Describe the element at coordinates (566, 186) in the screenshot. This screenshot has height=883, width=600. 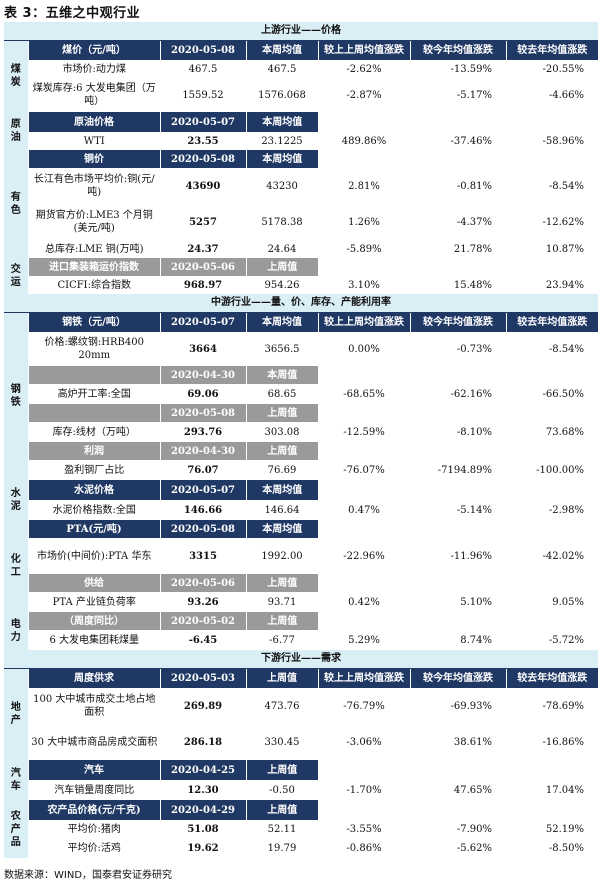
I see `chg-lastyear-value: -8.54%` at that location.